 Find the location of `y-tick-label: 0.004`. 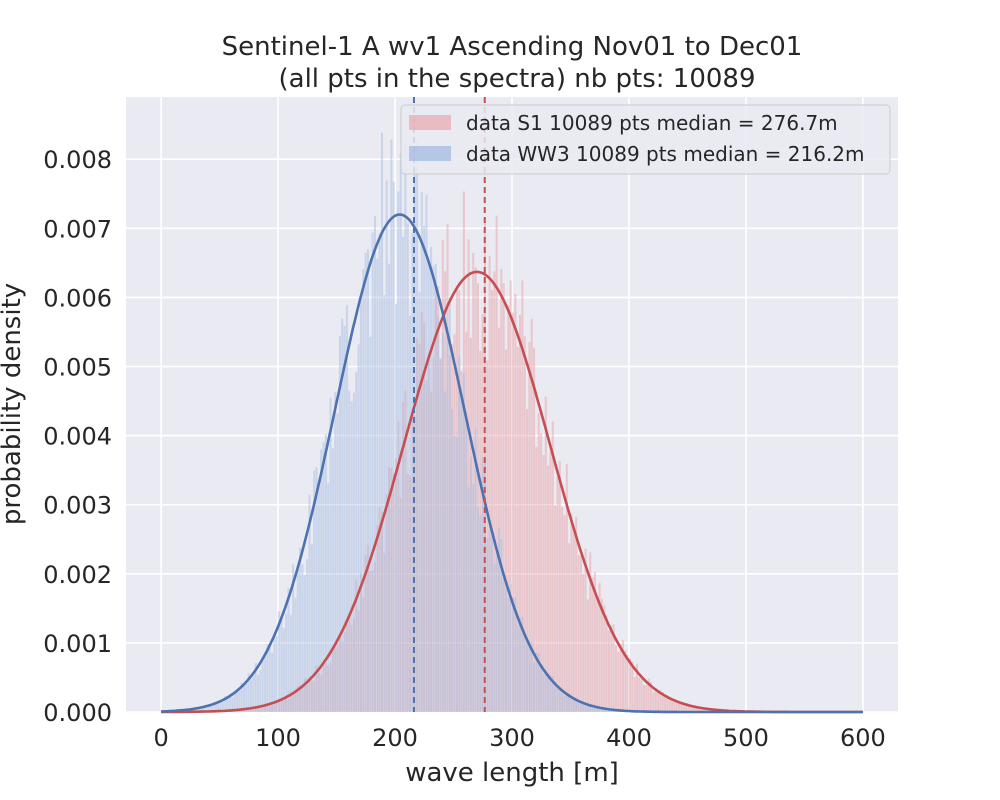

y-tick-label: 0.004 is located at coordinates (77, 437).